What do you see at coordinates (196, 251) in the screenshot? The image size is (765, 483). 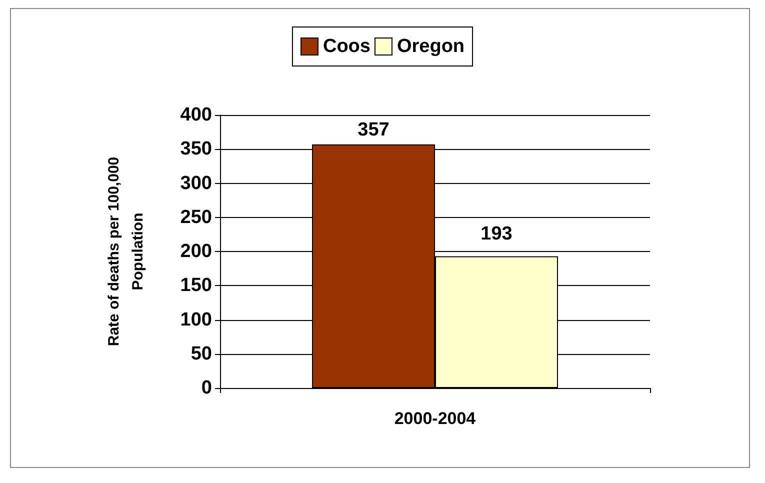 I see `y-tick-label: 200` at bounding box center [196, 251].